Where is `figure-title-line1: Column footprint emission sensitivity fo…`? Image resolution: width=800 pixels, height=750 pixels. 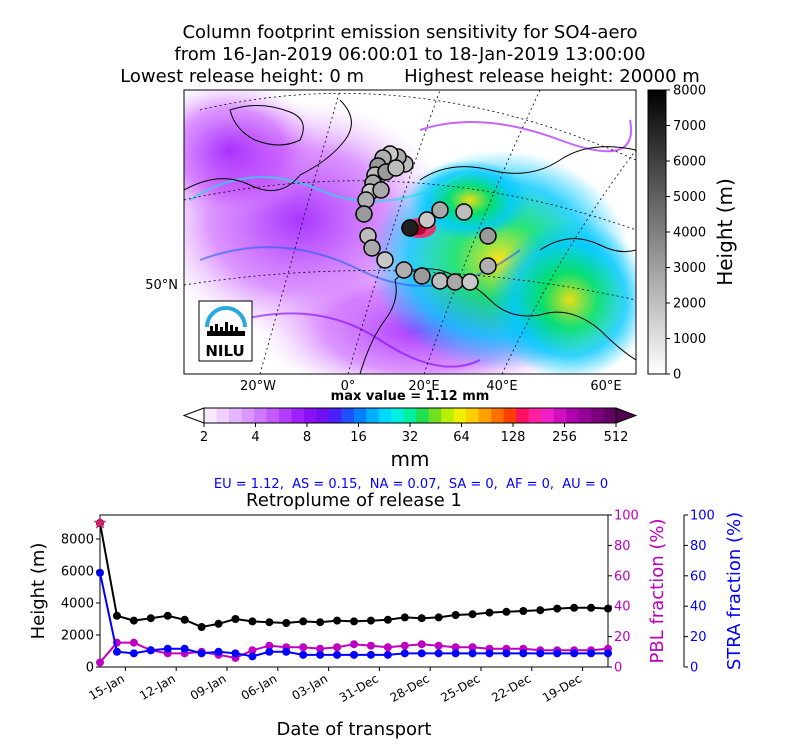
figure-title-line1: Column footprint emission sensitivity fo… is located at coordinates (409, 32).